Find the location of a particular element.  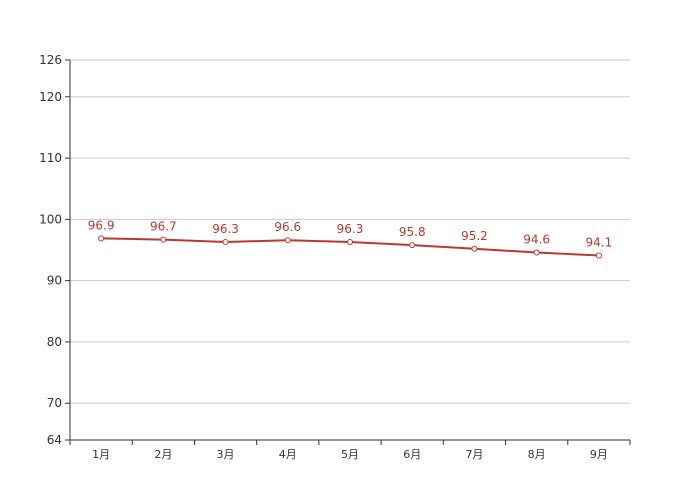

data-label: 94.1 is located at coordinates (599, 243).